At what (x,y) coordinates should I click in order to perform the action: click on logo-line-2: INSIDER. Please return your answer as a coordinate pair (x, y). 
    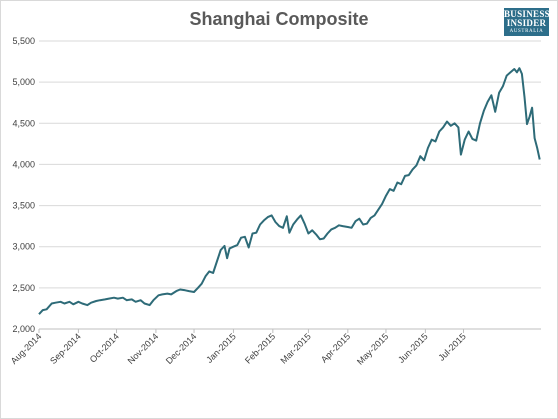
    Looking at the image, I should click on (526, 23).